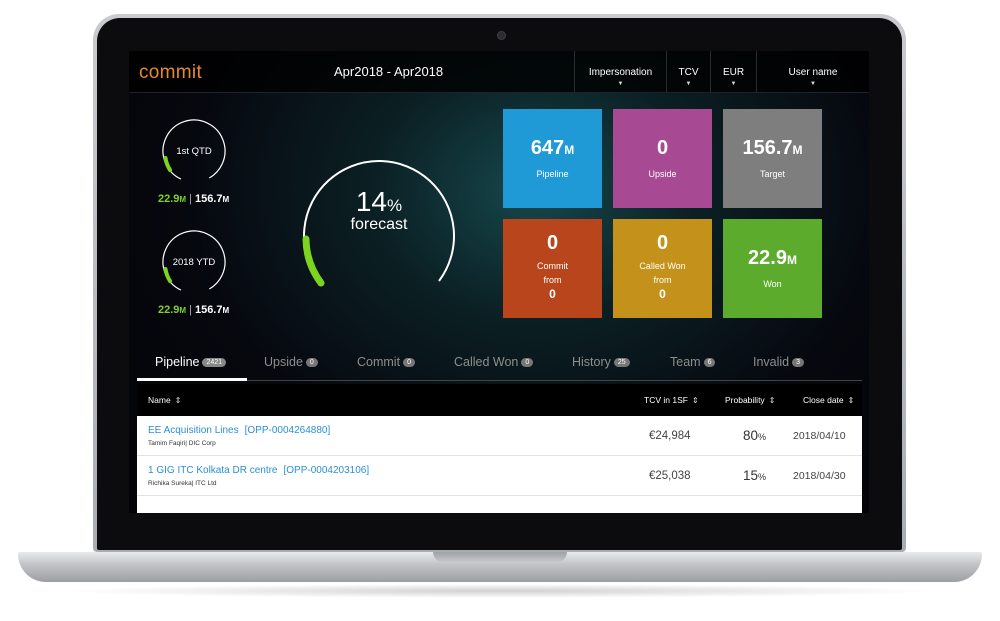 This screenshot has width=1000, height=621. What do you see at coordinates (552, 148) in the screenshot?
I see `pipeline-value: 647M` at bounding box center [552, 148].